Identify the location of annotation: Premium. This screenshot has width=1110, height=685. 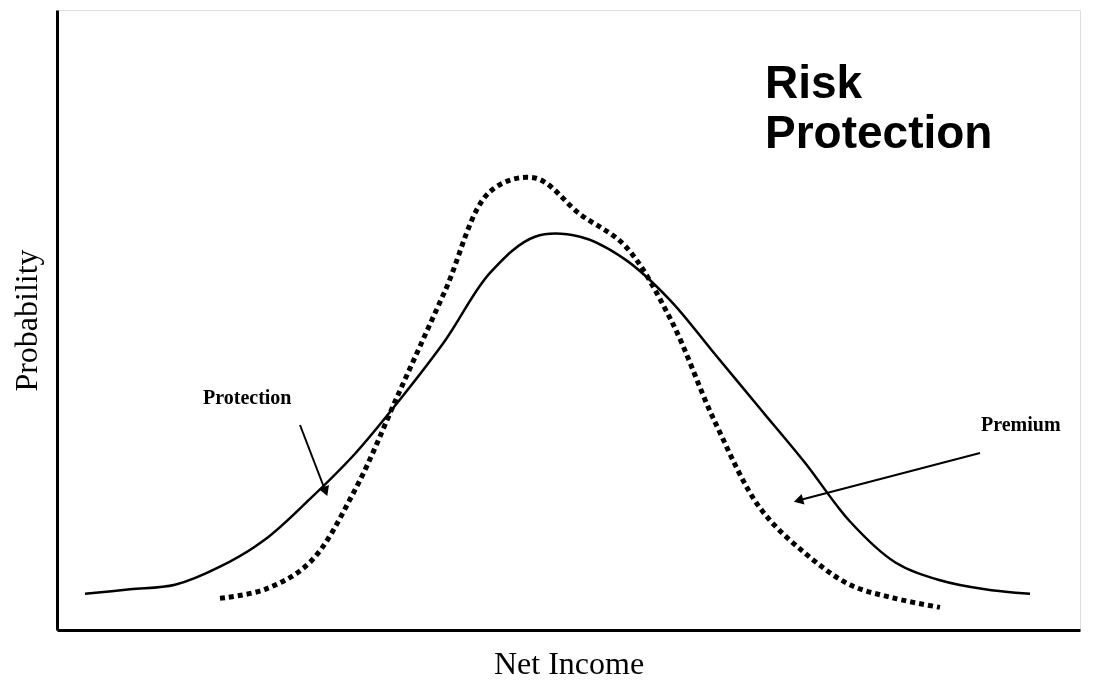
(1021, 424).